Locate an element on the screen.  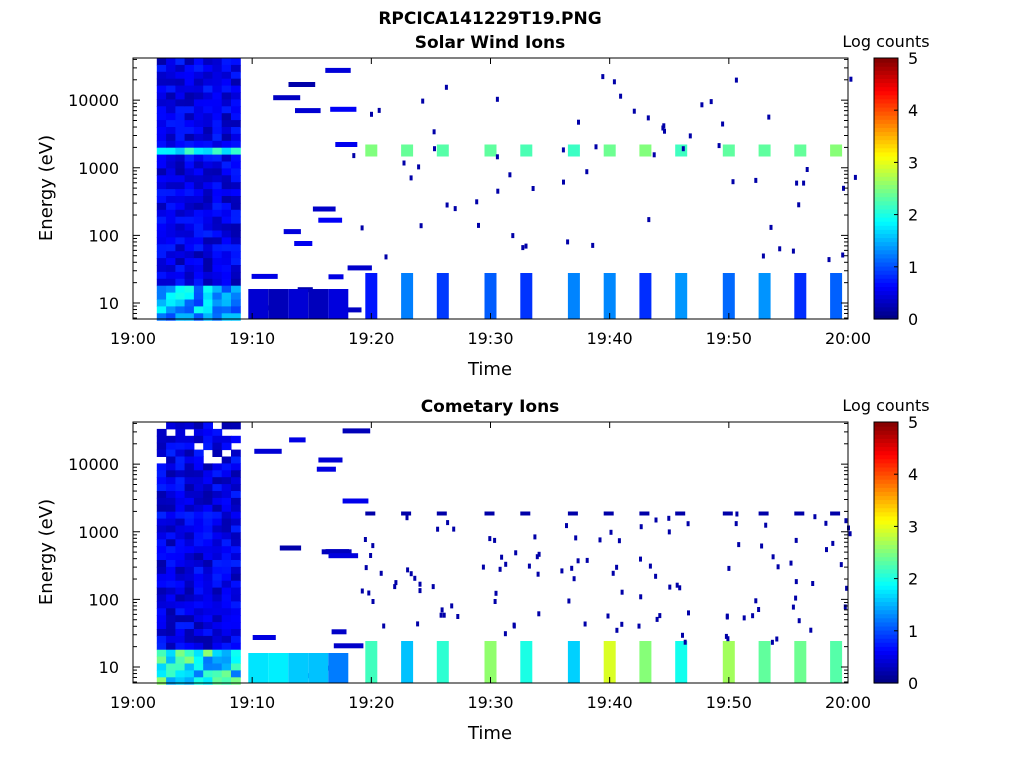
panel-title: Solar Wind Ions is located at coordinates (490, 43).